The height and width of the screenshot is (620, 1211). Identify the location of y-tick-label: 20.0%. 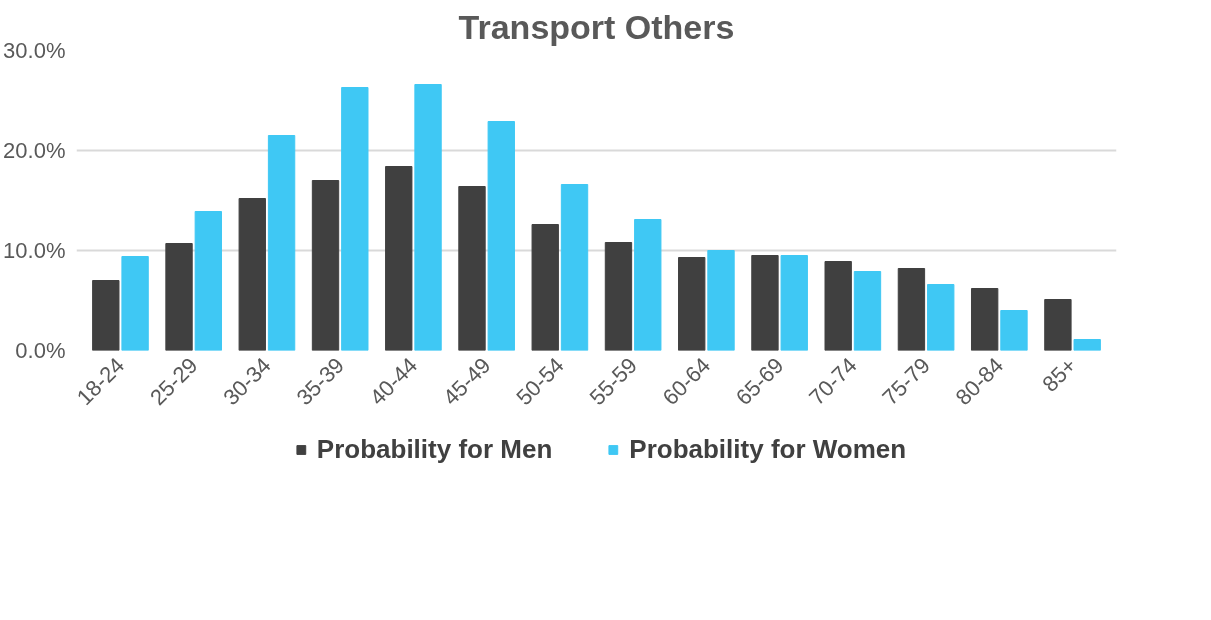
(34, 150).